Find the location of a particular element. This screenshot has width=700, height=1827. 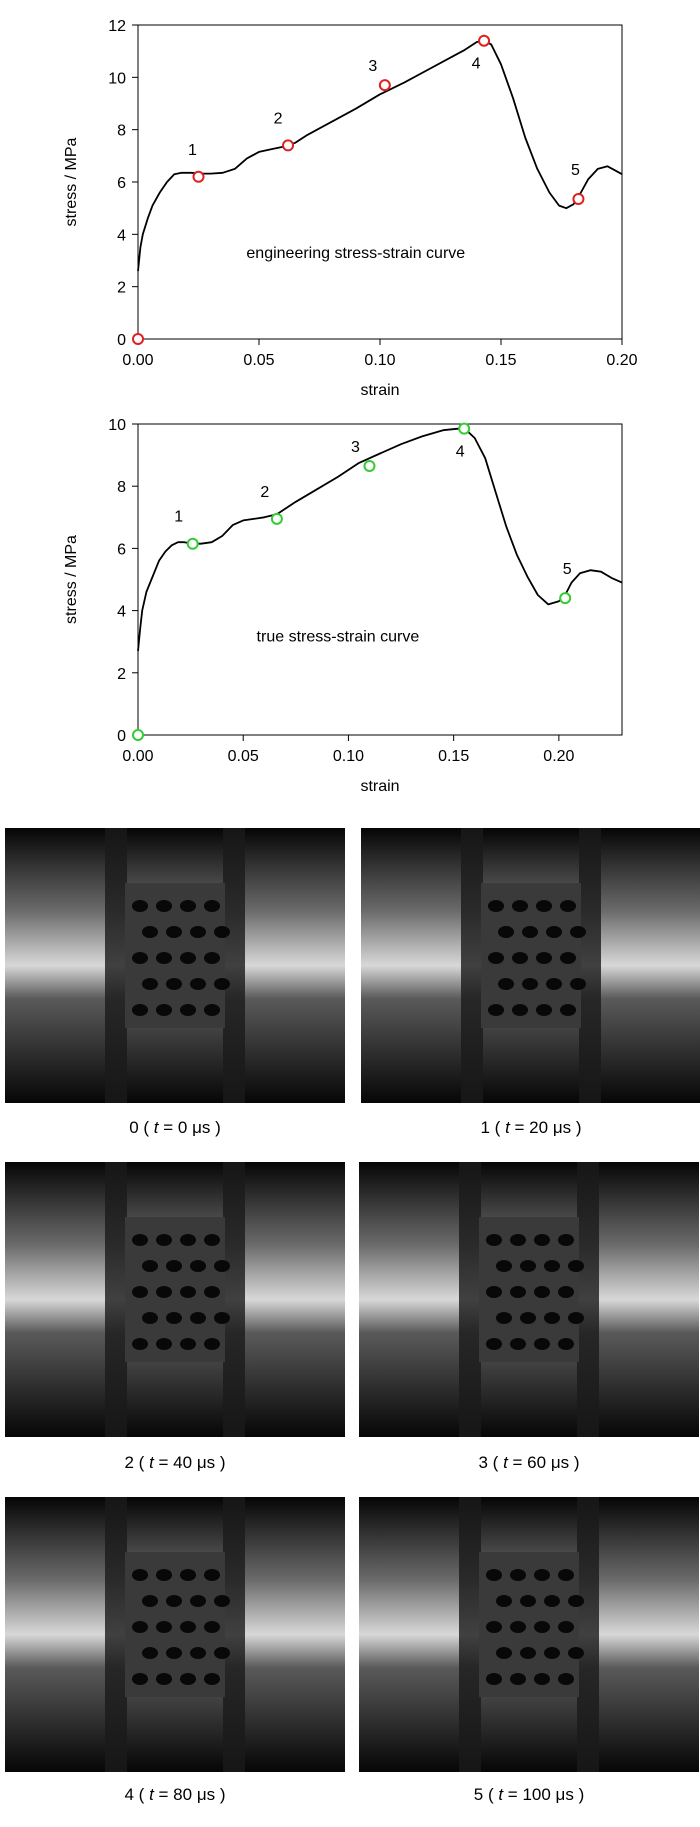

eng-x-tick-label: 0.05 is located at coordinates (258, 360).